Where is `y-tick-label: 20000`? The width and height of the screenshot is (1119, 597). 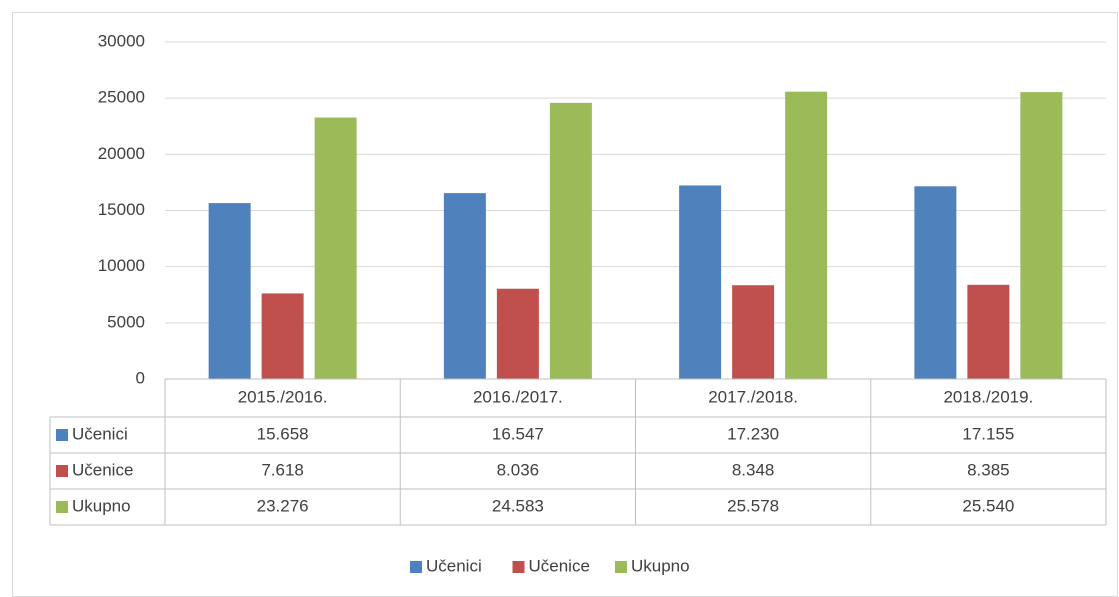
y-tick-label: 20000 is located at coordinates (121, 153).